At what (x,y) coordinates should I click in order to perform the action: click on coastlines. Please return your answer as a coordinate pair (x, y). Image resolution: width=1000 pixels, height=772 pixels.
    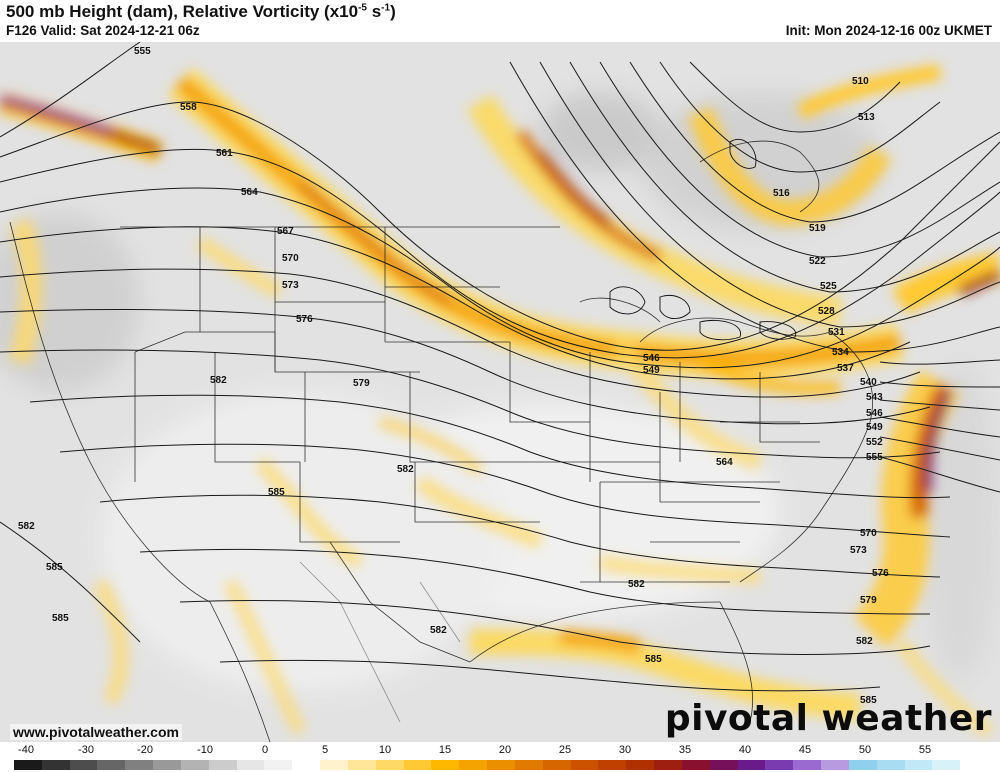
    Looking at the image, I should click on (703, 240).